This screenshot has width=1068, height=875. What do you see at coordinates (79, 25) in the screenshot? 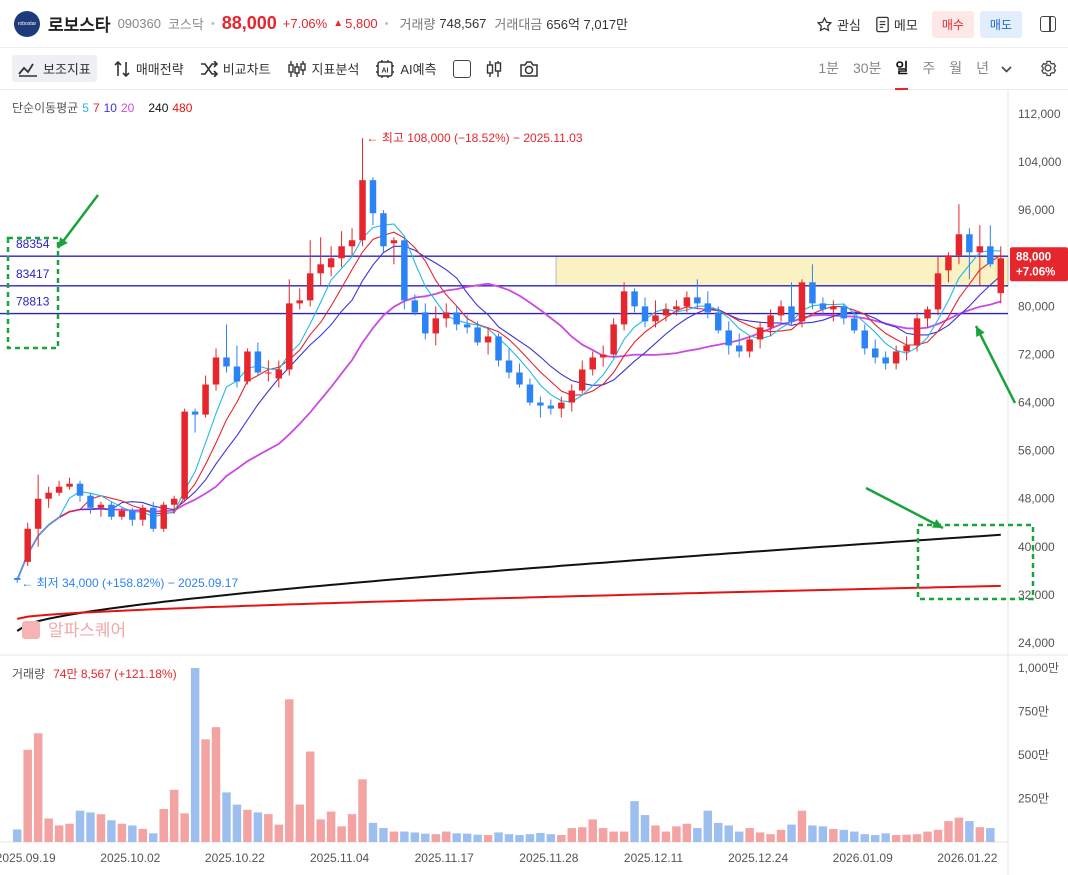
I see `stock-name: 로보스타` at bounding box center [79, 25].